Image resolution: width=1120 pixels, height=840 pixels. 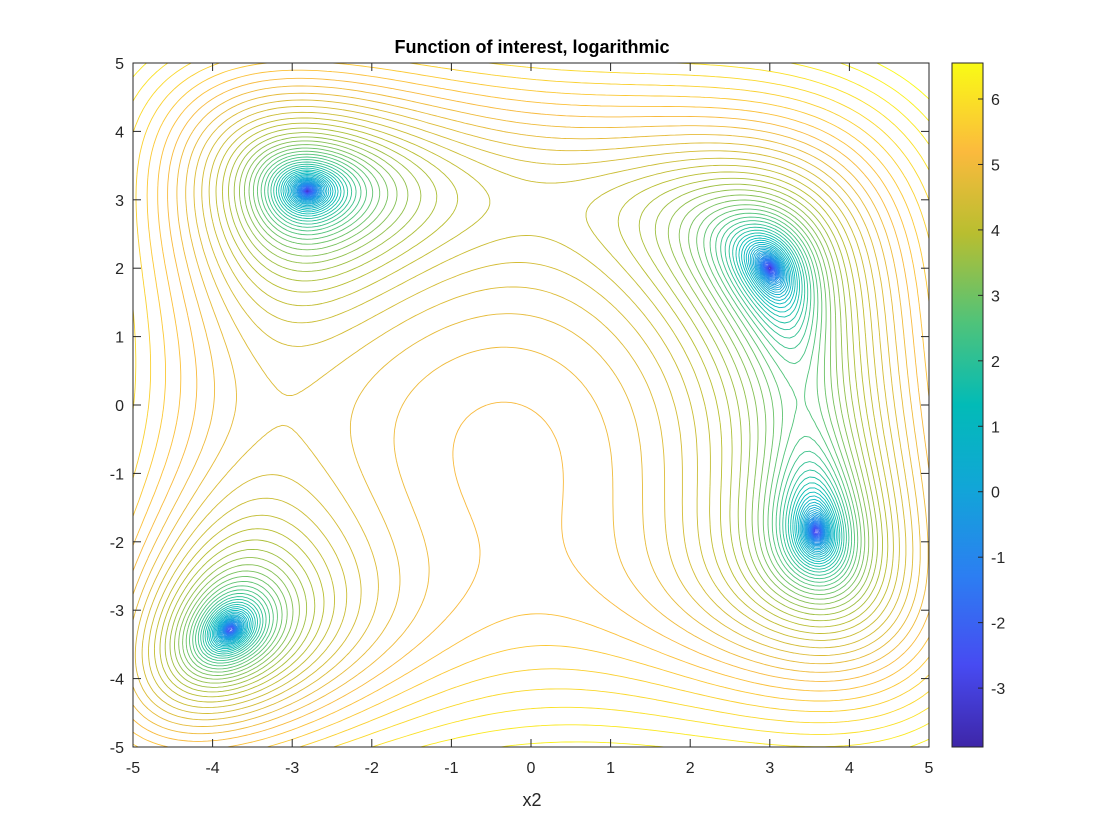 I want to click on x-tick-label: -1, so click(x=451, y=768).